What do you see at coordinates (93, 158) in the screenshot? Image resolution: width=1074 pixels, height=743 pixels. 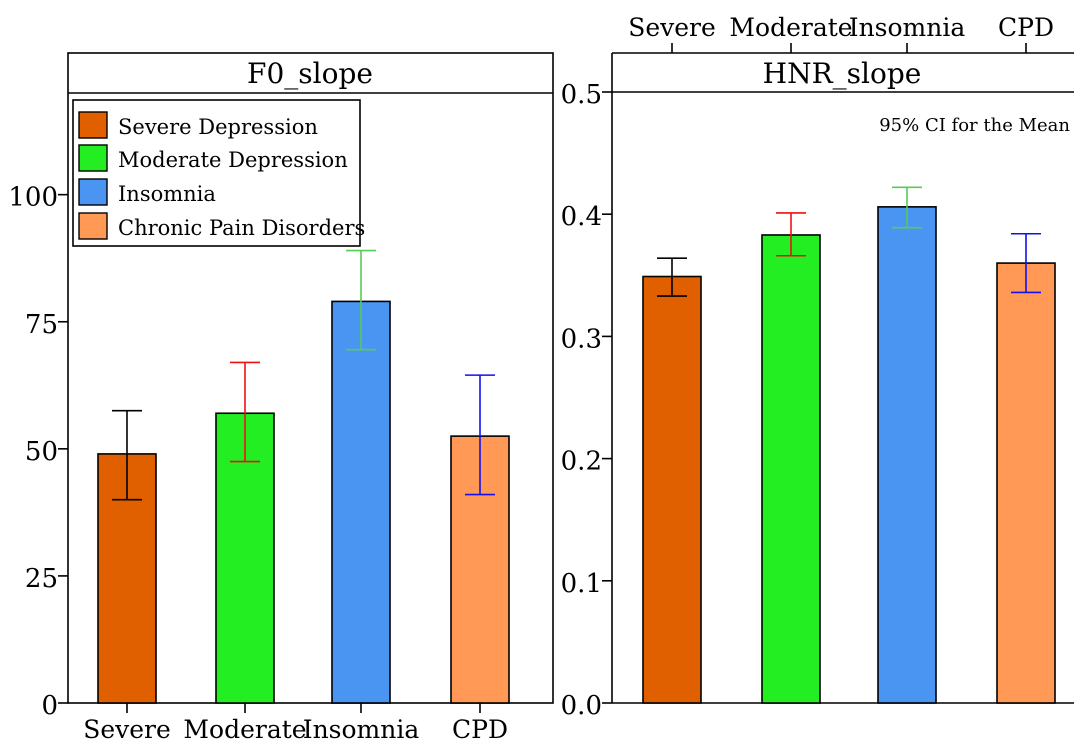 I see `legend-swatch-moderate` at bounding box center [93, 158].